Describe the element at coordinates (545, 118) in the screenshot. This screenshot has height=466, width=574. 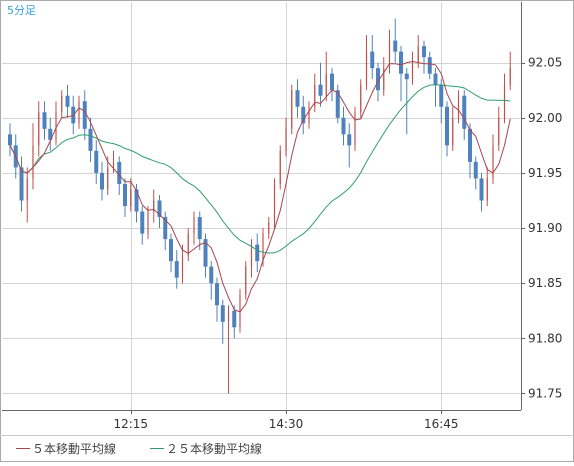
I see `y-tick-label: 92.00` at that location.